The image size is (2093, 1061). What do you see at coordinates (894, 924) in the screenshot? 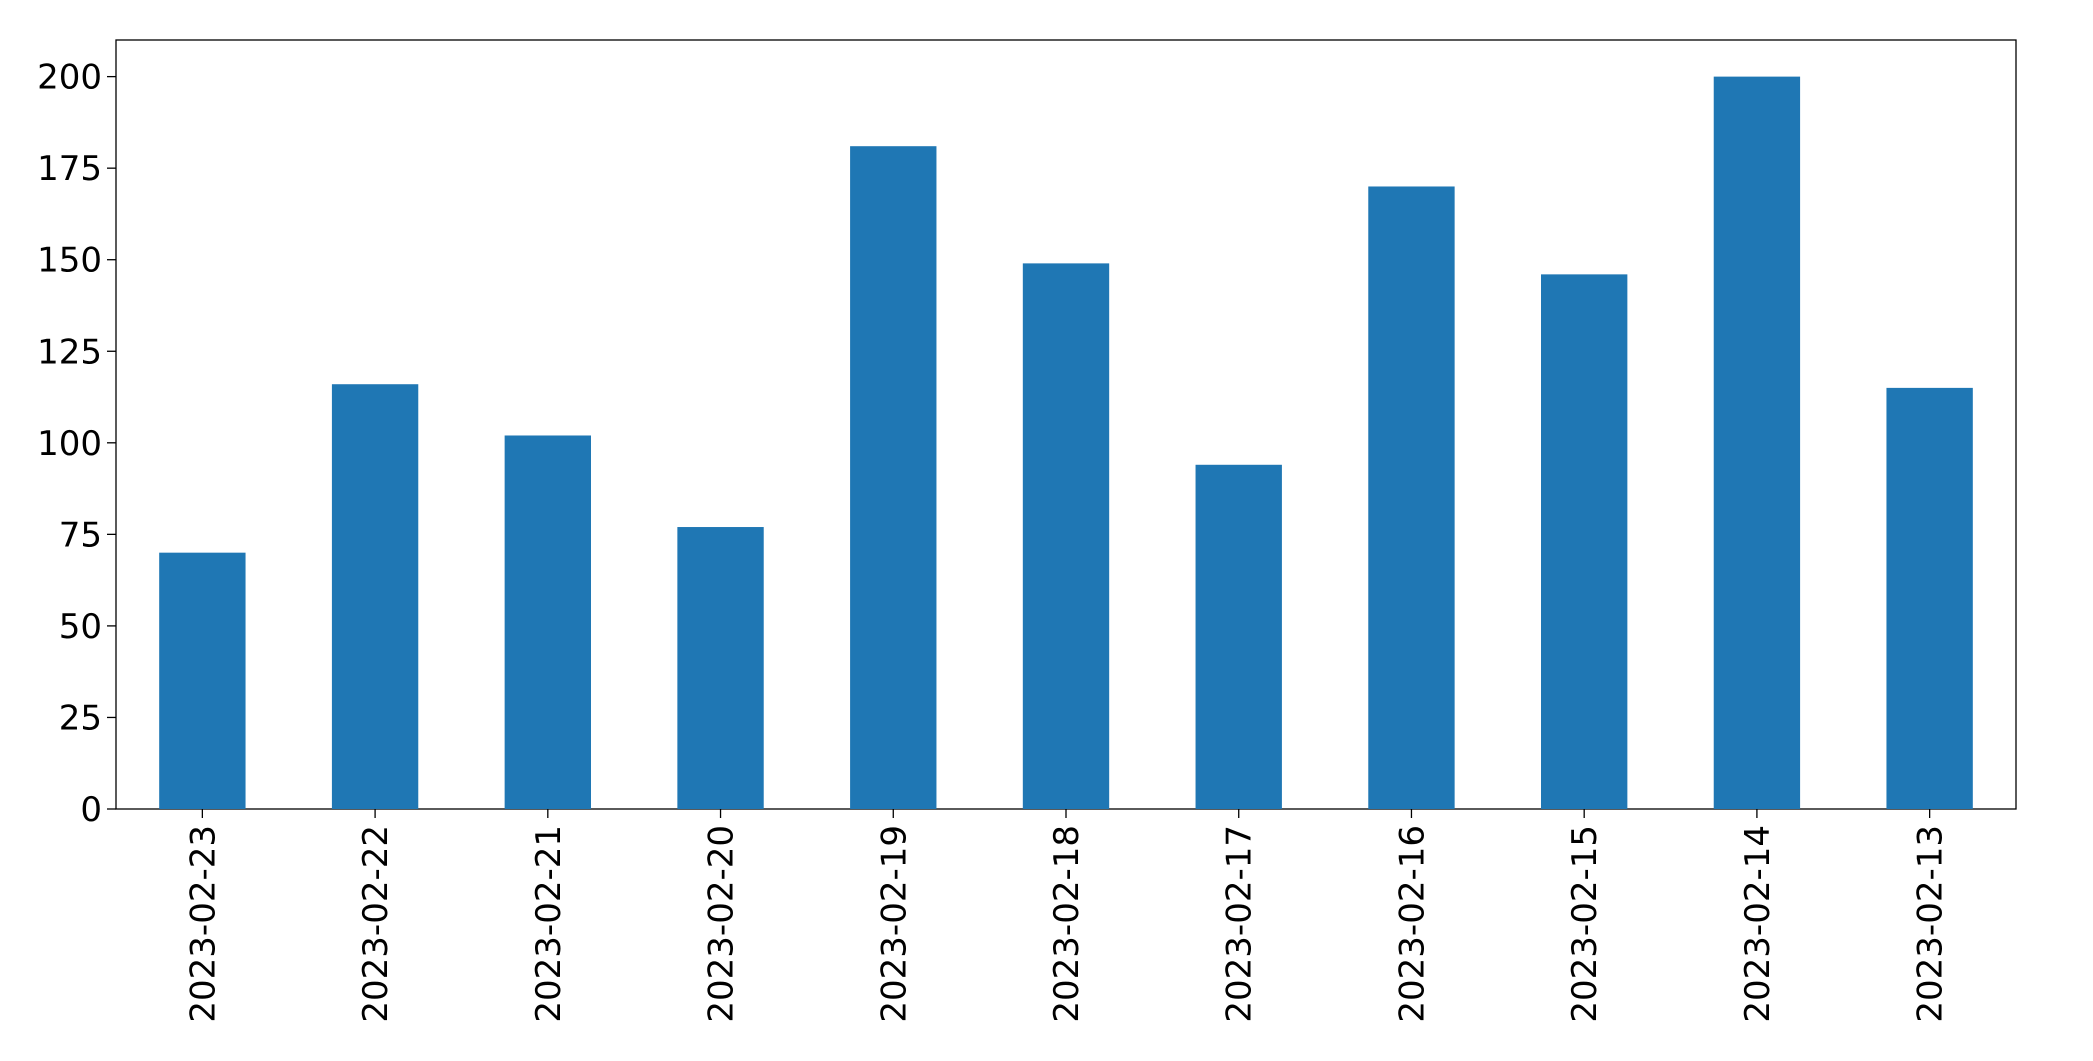
I see `x-tick-label: 2023-02-19` at bounding box center [894, 924].